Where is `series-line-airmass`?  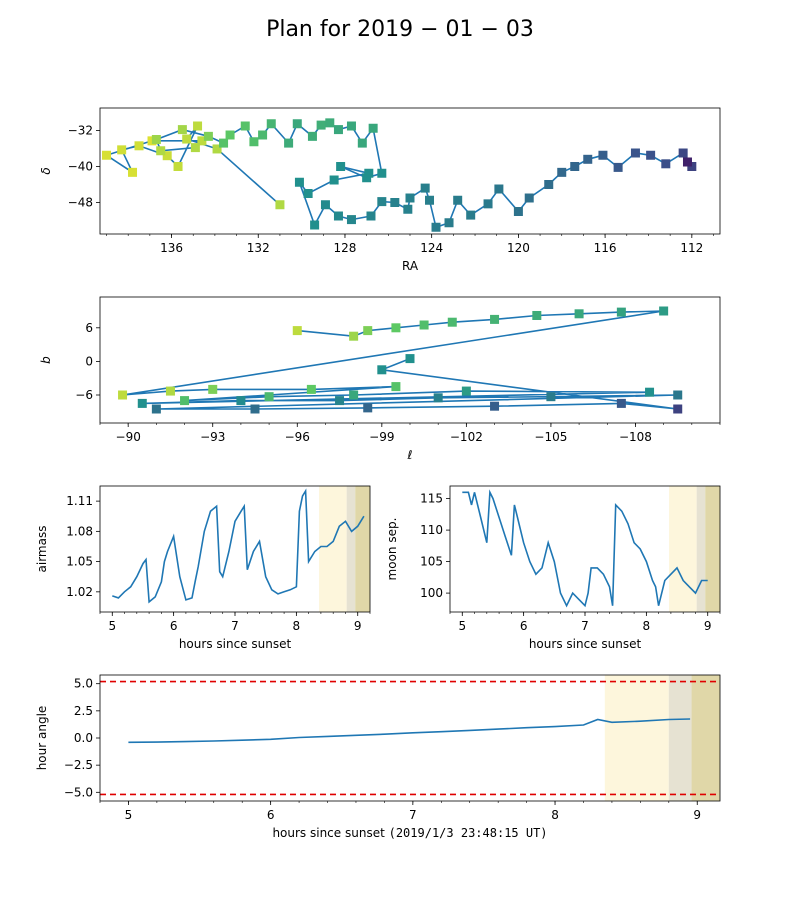
series-line-airmass is located at coordinates (238, 546).